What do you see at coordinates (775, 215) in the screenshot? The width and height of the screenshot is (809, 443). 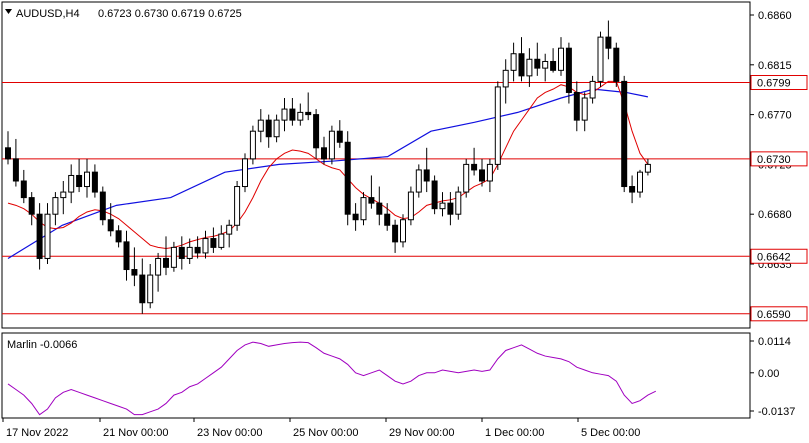 I see `price-tick-label: 0.6680` at bounding box center [775, 215].